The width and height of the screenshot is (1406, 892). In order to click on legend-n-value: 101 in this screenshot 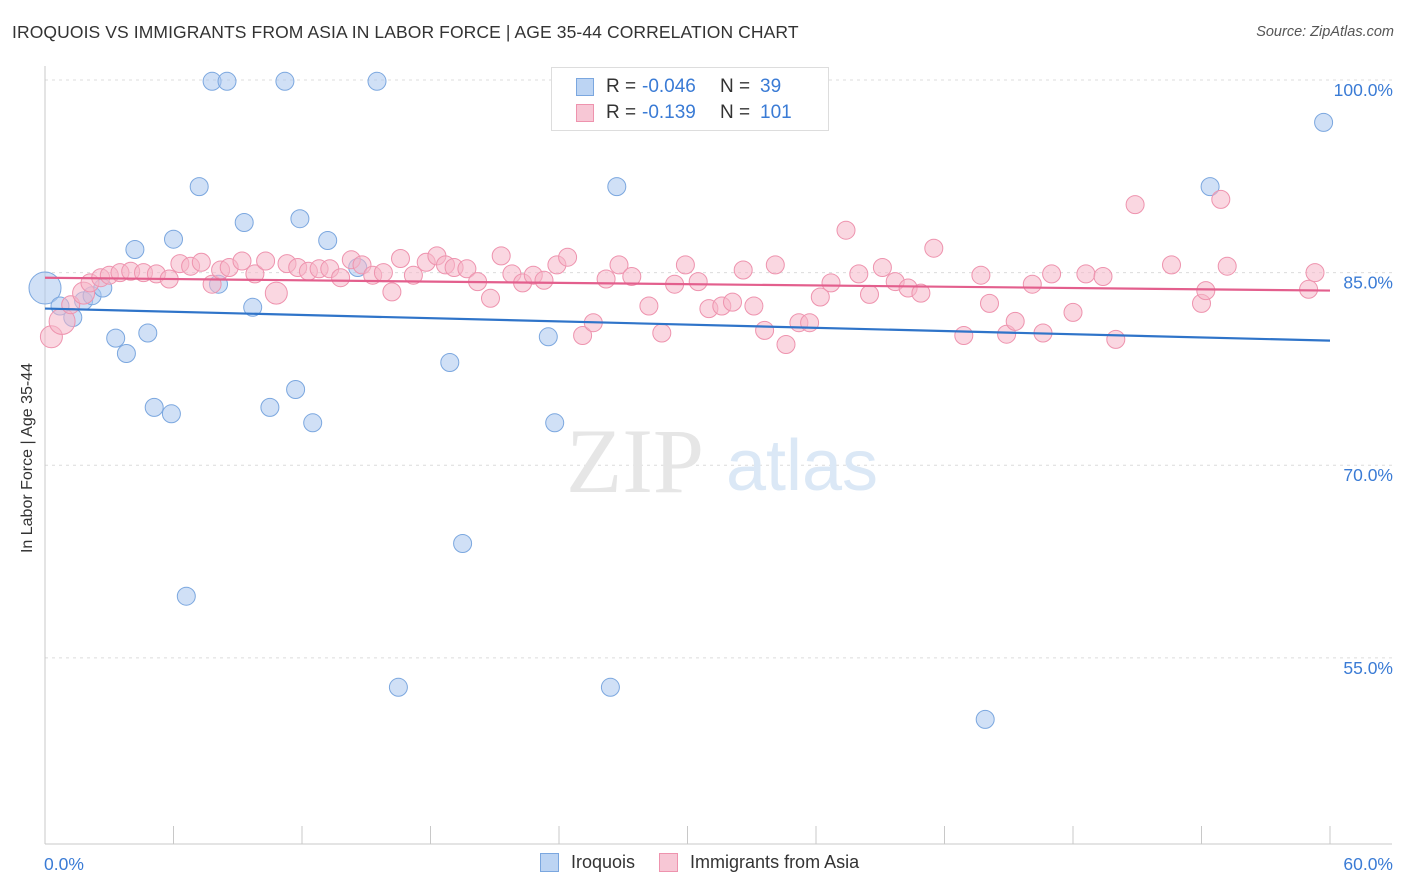, I will do `click(776, 112)`.